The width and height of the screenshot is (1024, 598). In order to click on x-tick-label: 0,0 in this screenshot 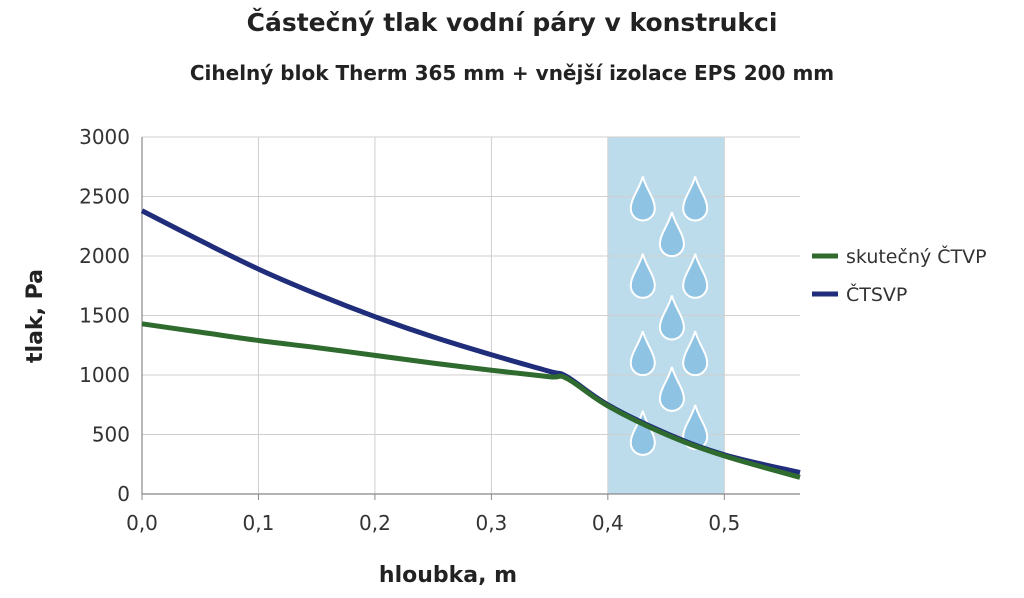, I will do `click(142, 523)`.